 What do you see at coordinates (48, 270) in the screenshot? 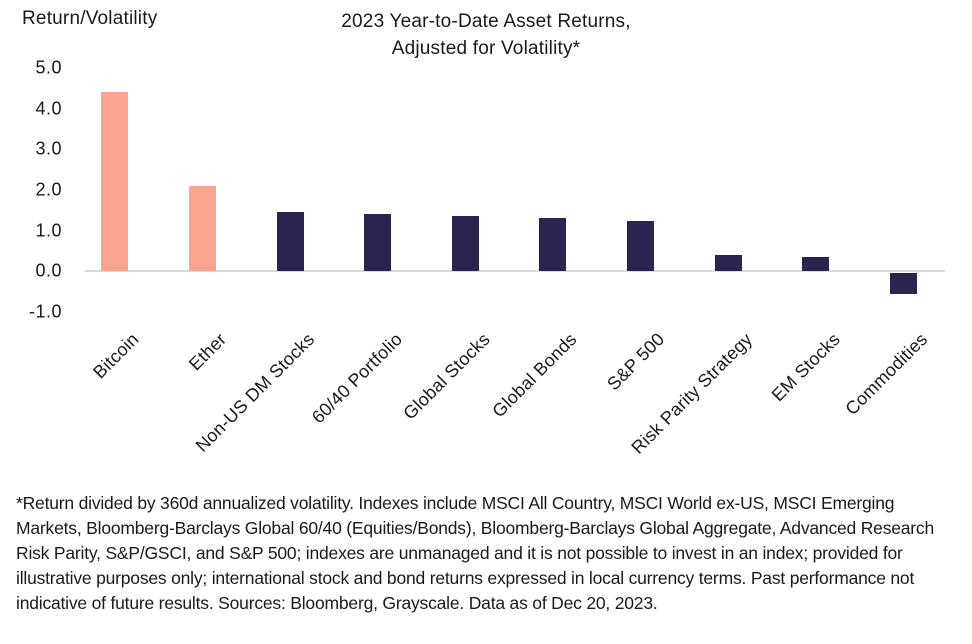
I see `y-tick-label: 0.0` at bounding box center [48, 270].